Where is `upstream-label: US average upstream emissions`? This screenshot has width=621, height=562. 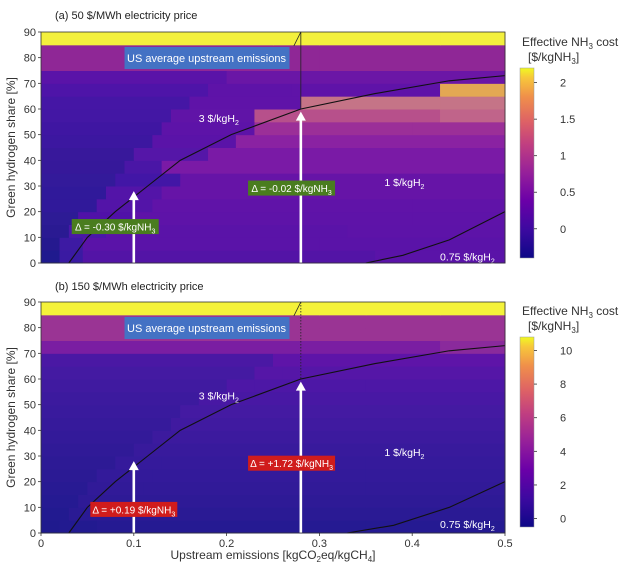
upstream-label: US average upstream emissions is located at coordinates (206, 329).